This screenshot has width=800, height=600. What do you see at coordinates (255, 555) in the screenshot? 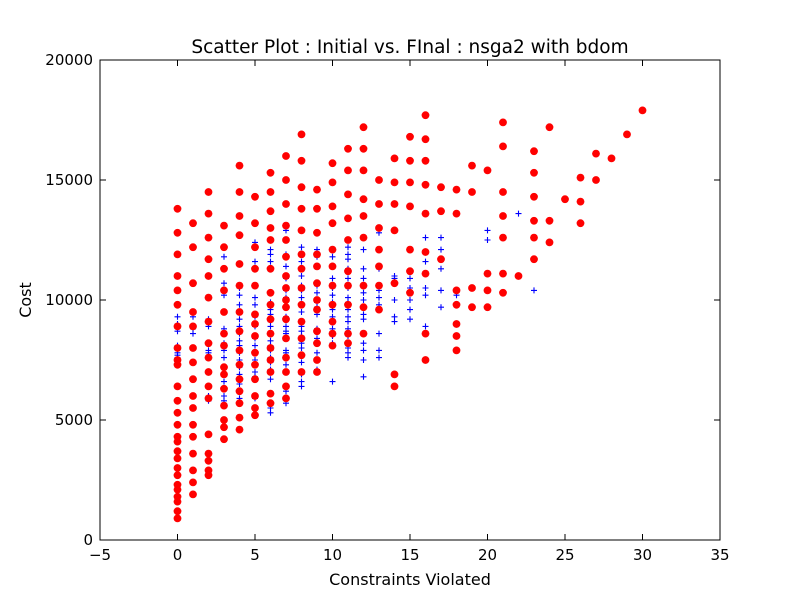
I see `x-tick-label: 5` at bounding box center [255, 555].